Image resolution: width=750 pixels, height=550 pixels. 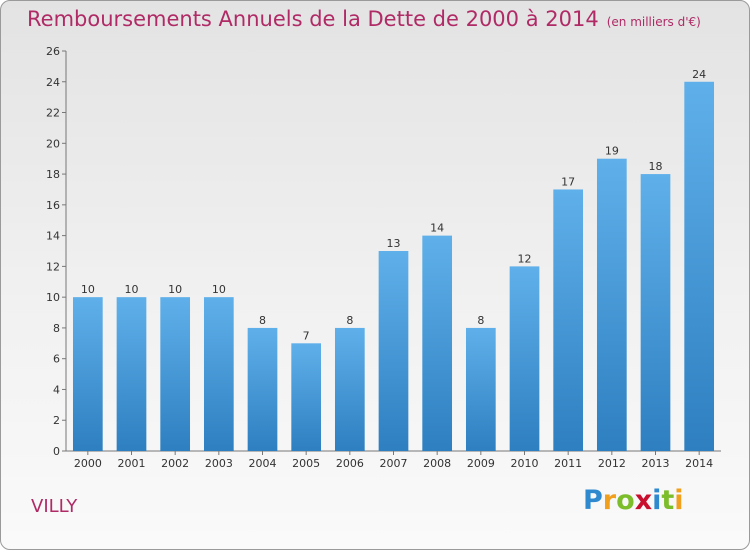 What do you see at coordinates (53, 297) in the screenshot?
I see `y-tick-label: 10` at bounding box center [53, 297].